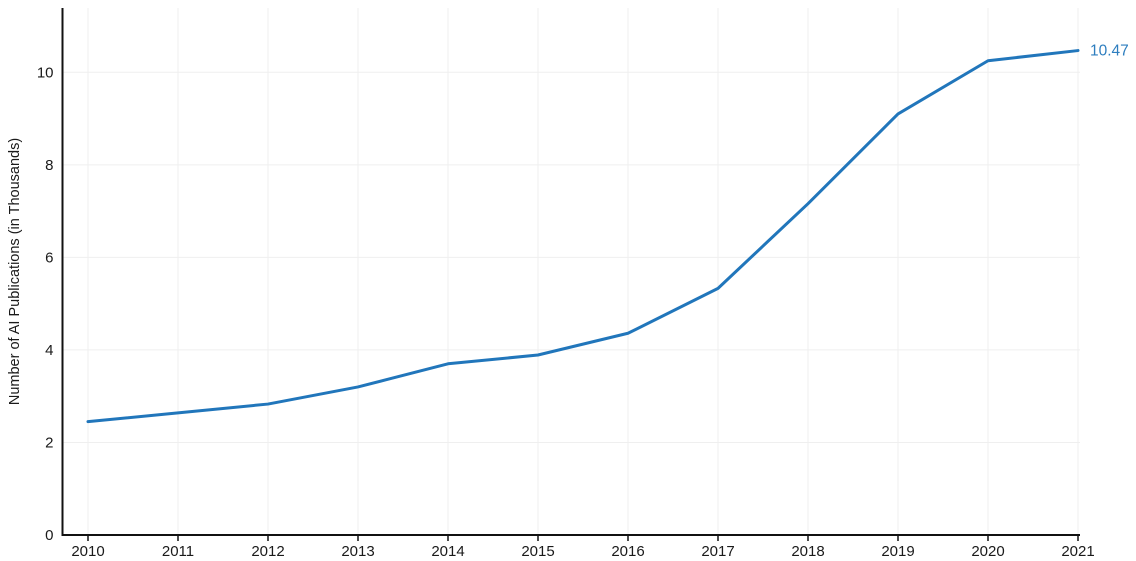 The height and width of the screenshot is (561, 1136). I want to click on x-tick-label: 2016, so click(627, 551).